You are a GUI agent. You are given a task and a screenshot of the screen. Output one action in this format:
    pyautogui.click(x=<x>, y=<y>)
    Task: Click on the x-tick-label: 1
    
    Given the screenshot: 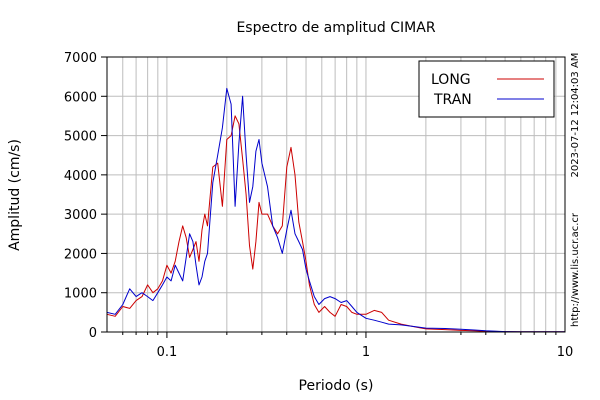 What is the action you would take?
    pyautogui.click(x=366, y=352)
    